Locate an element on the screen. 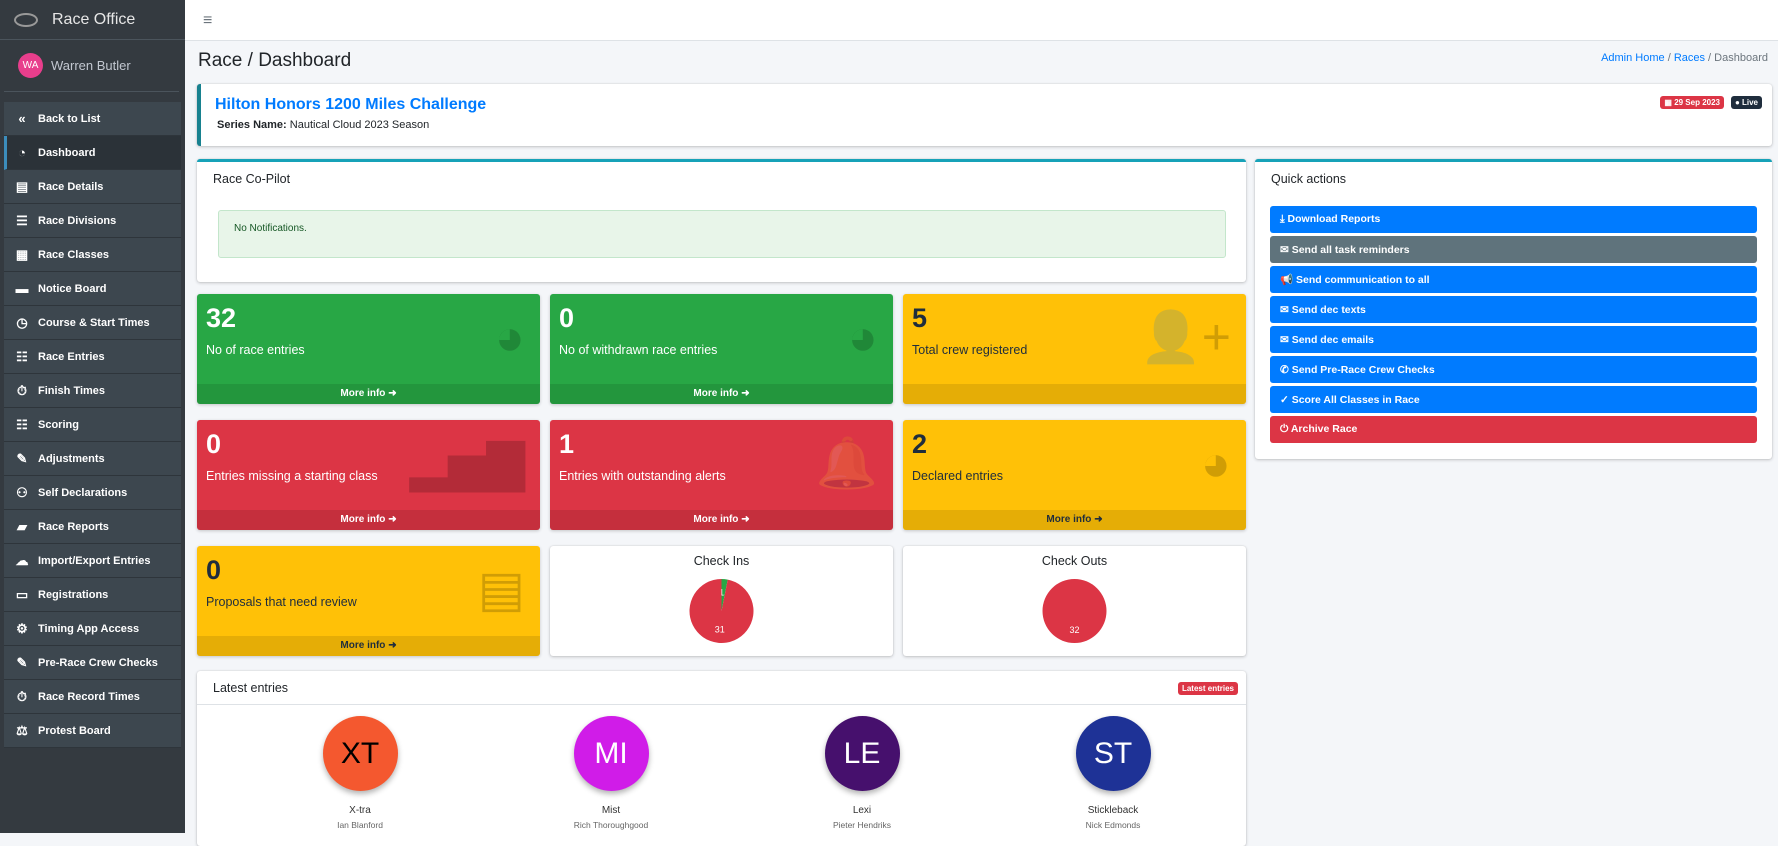 The image size is (1778, 846). quick-action-download-reports-button: ⤓ Download Reports is located at coordinates (1513, 219).